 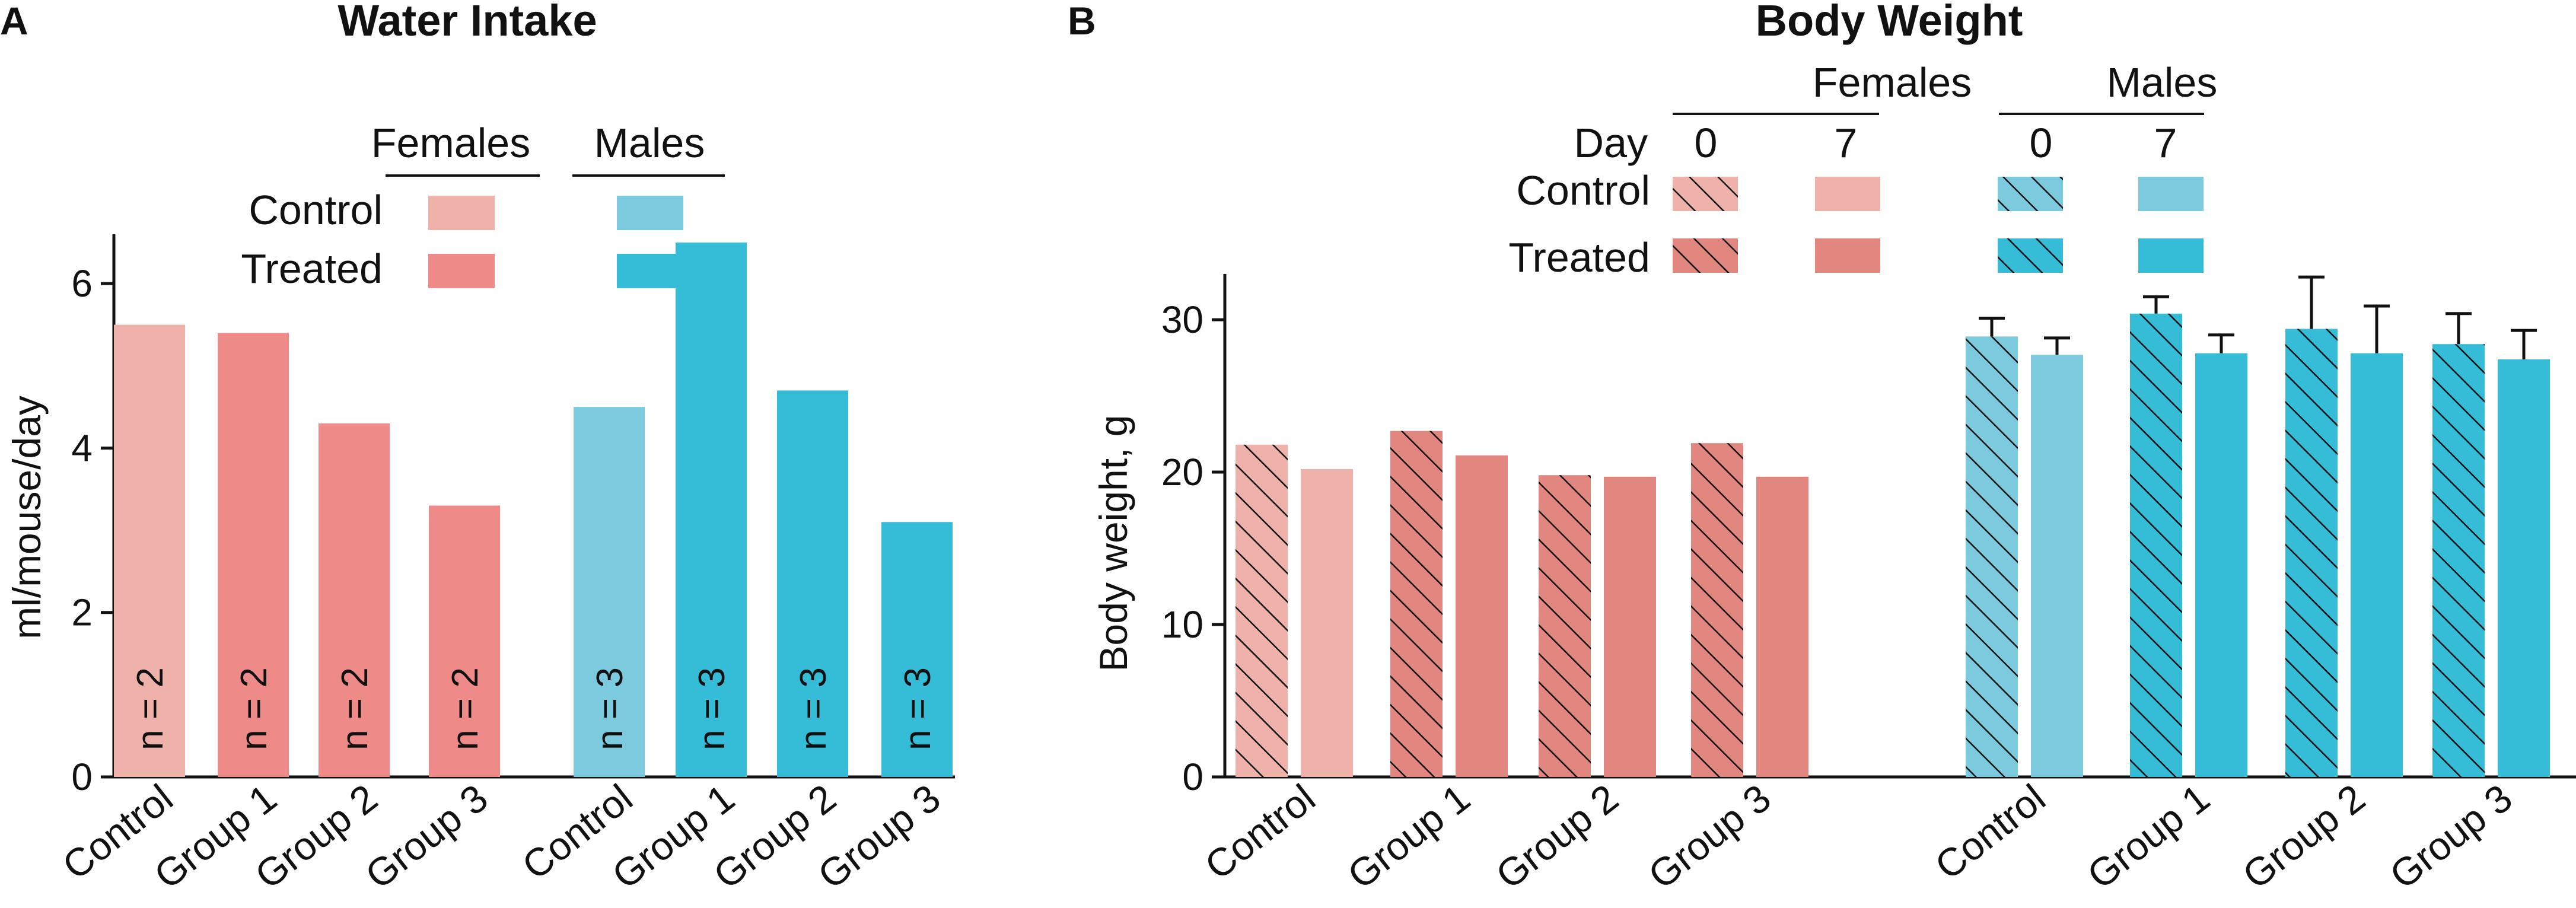 I want to click on legend-swatch-female-control-day0-hatch, so click(x=1705, y=194).